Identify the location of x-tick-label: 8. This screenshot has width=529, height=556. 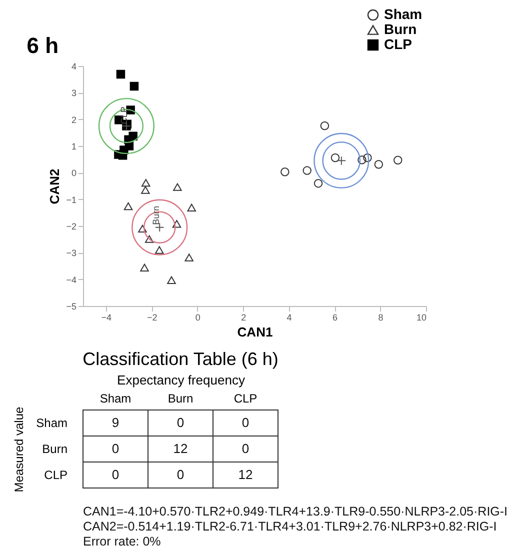
(381, 317).